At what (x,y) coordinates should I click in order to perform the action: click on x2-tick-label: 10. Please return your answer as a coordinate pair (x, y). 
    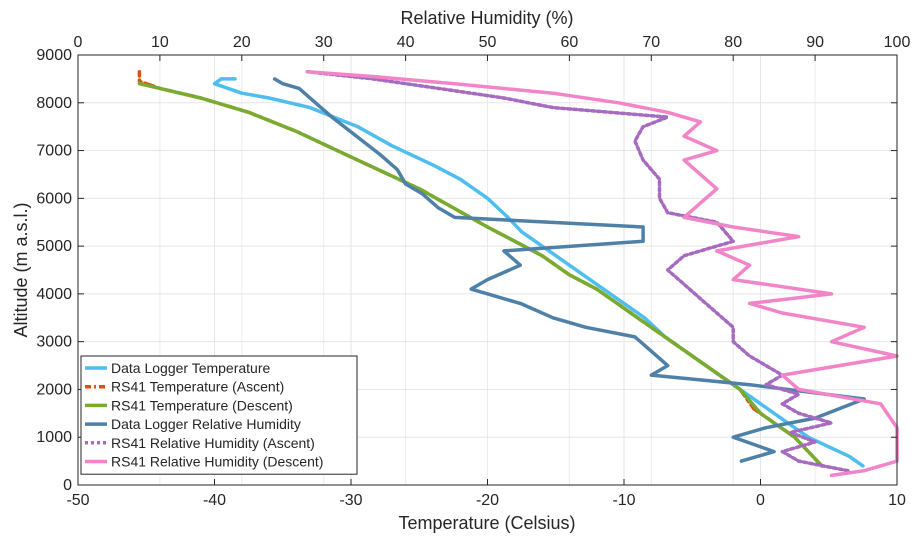
    Looking at the image, I should click on (160, 42).